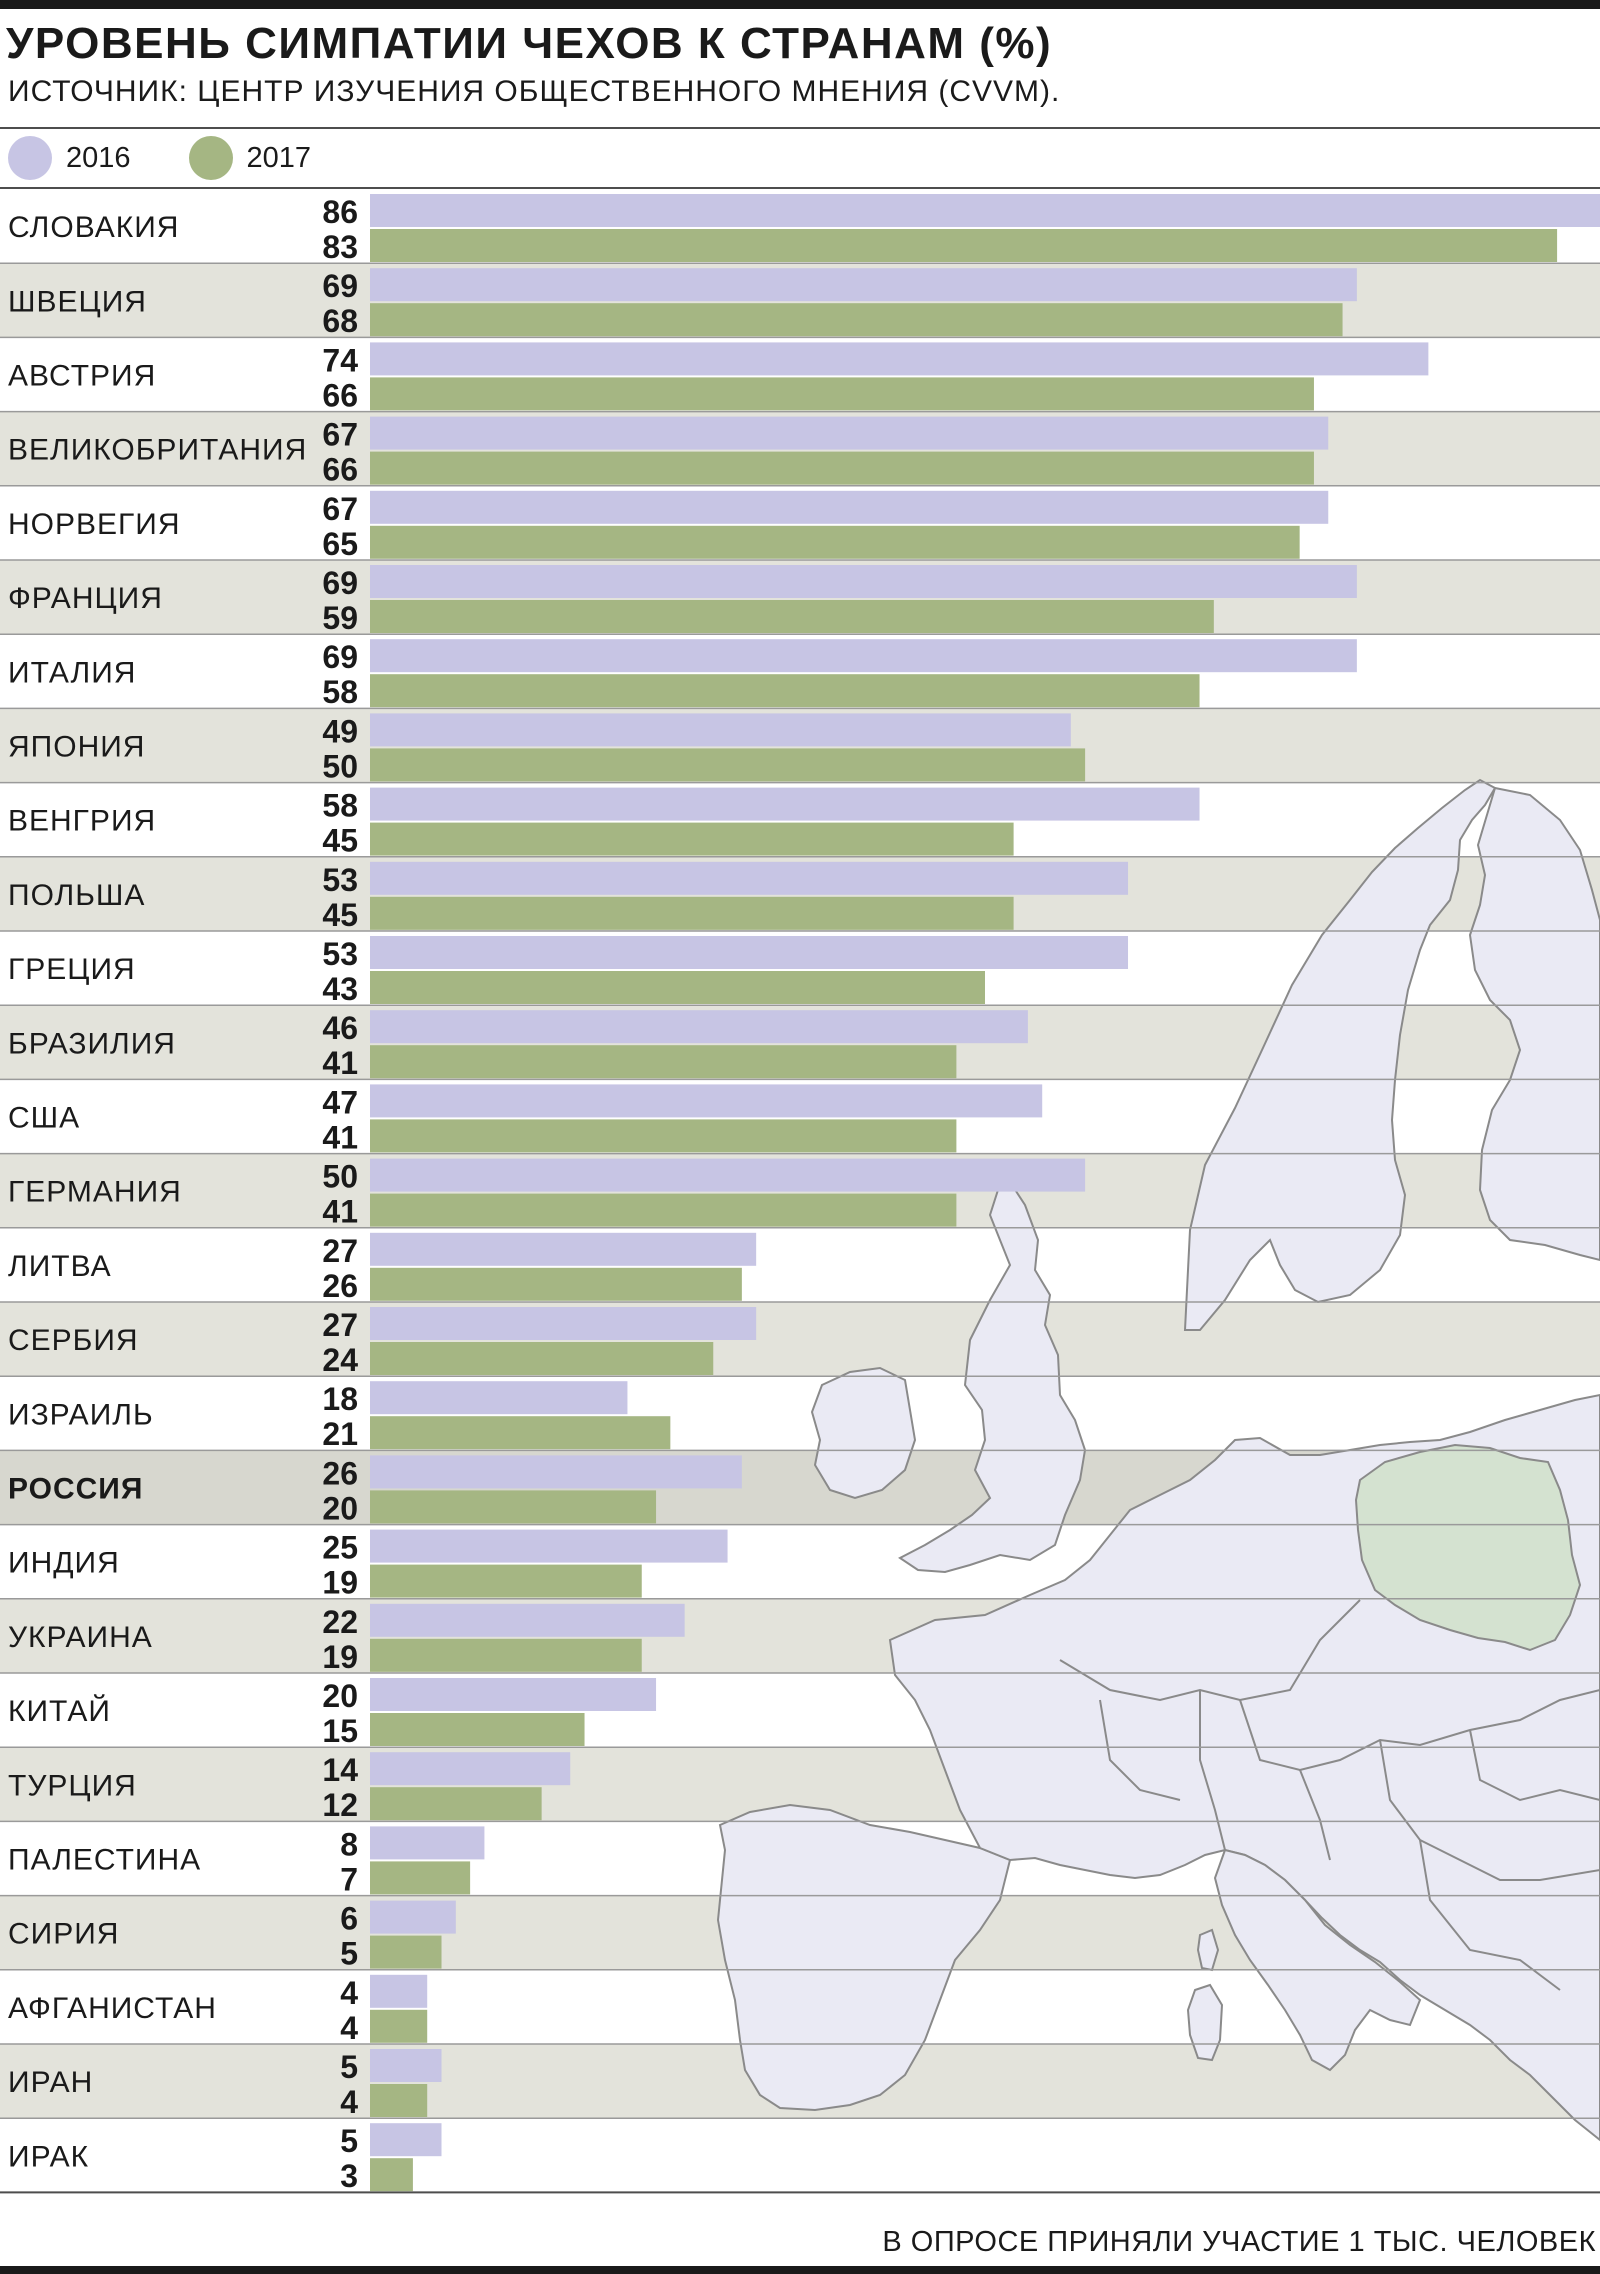  What do you see at coordinates (785, 804) in the screenshot?
I see `bar-2016-венгрия` at bounding box center [785, 804].